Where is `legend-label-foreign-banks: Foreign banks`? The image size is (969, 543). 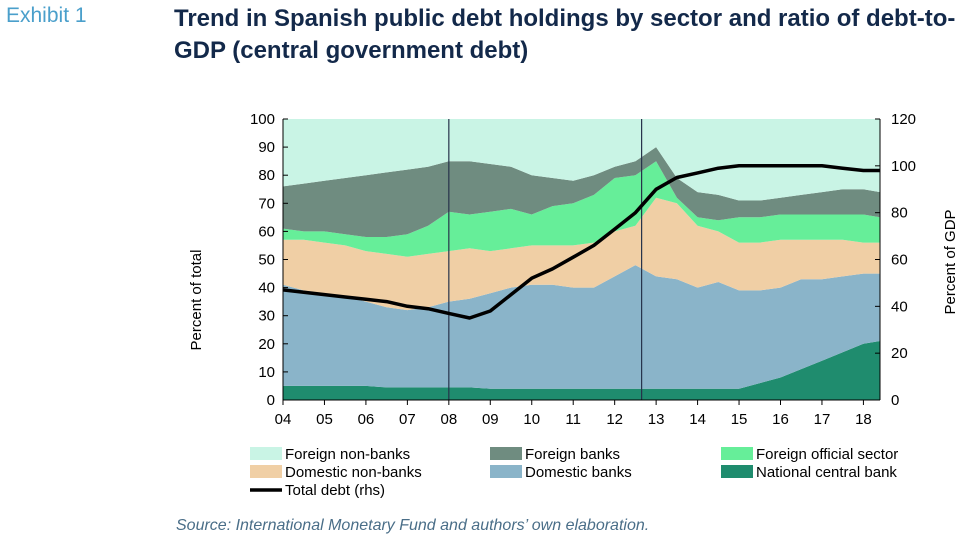 legend-label-foreign-banks: Foreign banks is located at coordinates (572, 454).